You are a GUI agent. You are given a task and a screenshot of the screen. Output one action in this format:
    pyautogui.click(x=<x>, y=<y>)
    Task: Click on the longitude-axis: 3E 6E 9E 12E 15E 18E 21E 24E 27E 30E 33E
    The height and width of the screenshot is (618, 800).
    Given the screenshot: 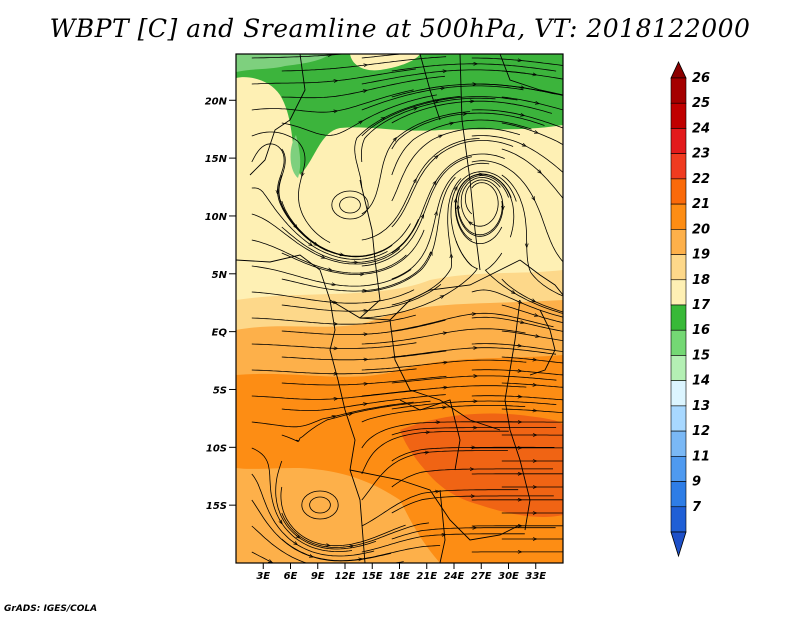 What is the action you would take?
    pyautogui.click(x=401, y=572)
    